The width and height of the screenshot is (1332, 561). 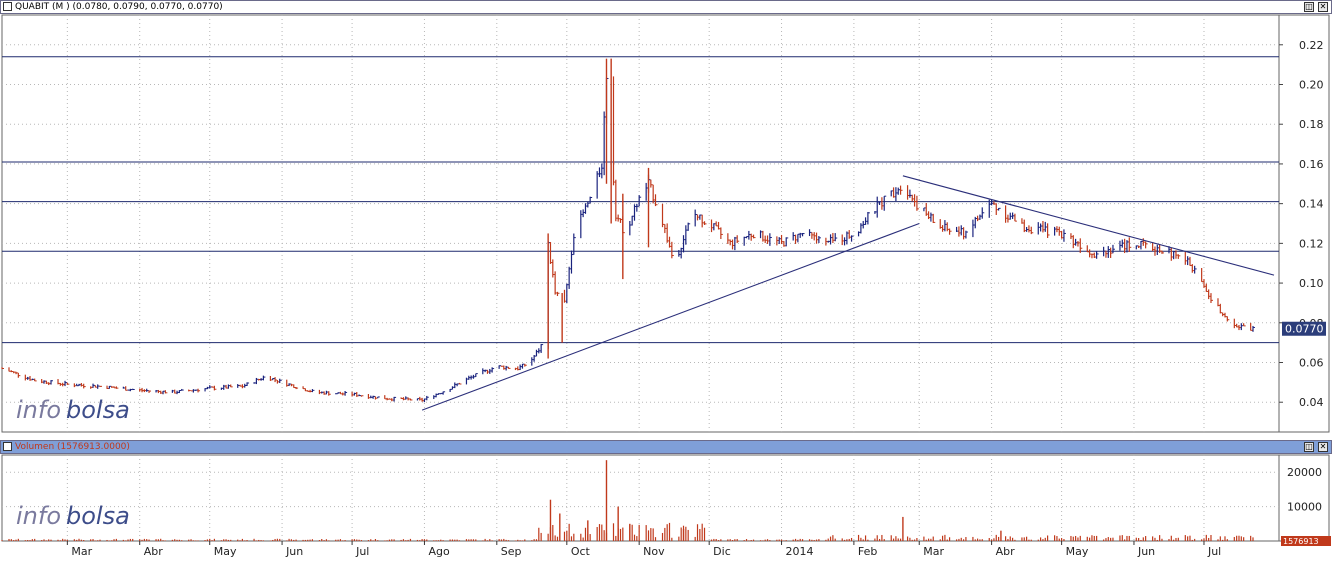 I want to click on volume-panel-header: Volumen (1576913.0000) ◫ ✕, so click(x=666, y=447).